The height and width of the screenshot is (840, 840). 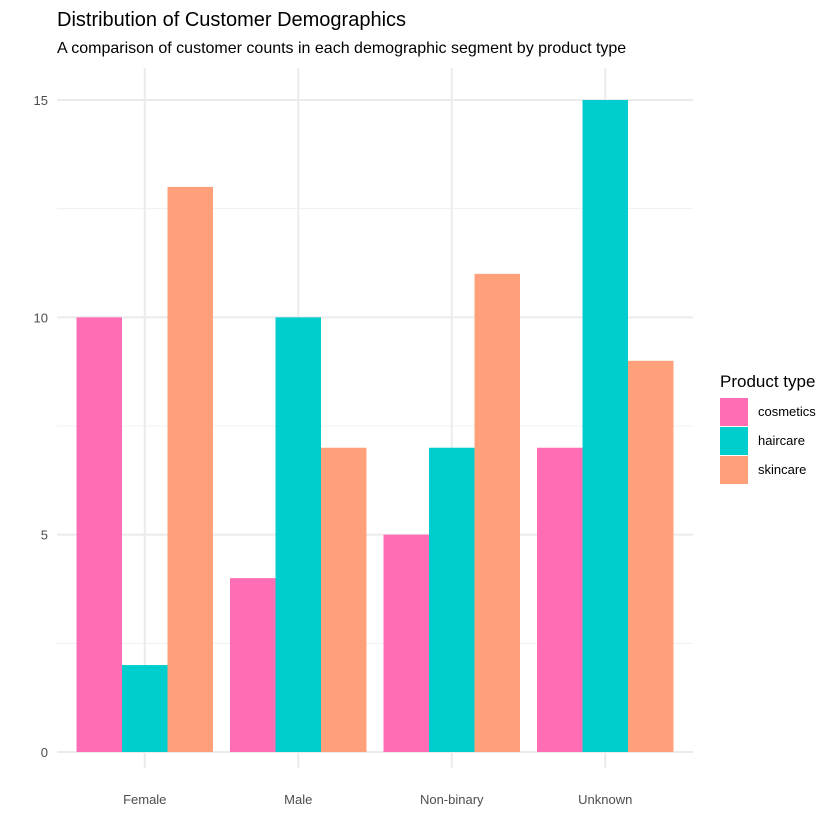 What do you see at coordinates (44, 535) in the screenshot?
I see `y-tick-label: 5` at bounding box center [44, 535].